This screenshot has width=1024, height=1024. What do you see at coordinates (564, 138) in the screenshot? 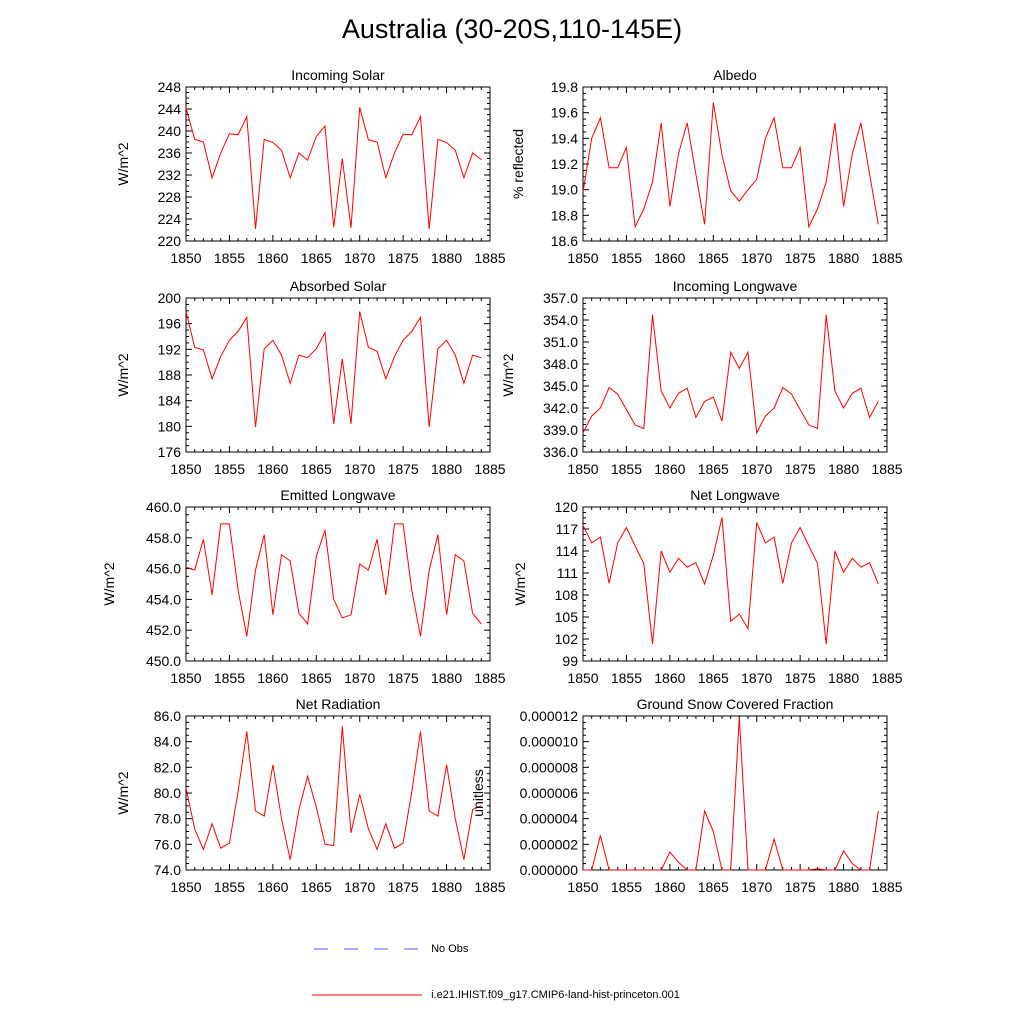
I see `y-tick-label: 19.4` at bounding box center [564, 138].